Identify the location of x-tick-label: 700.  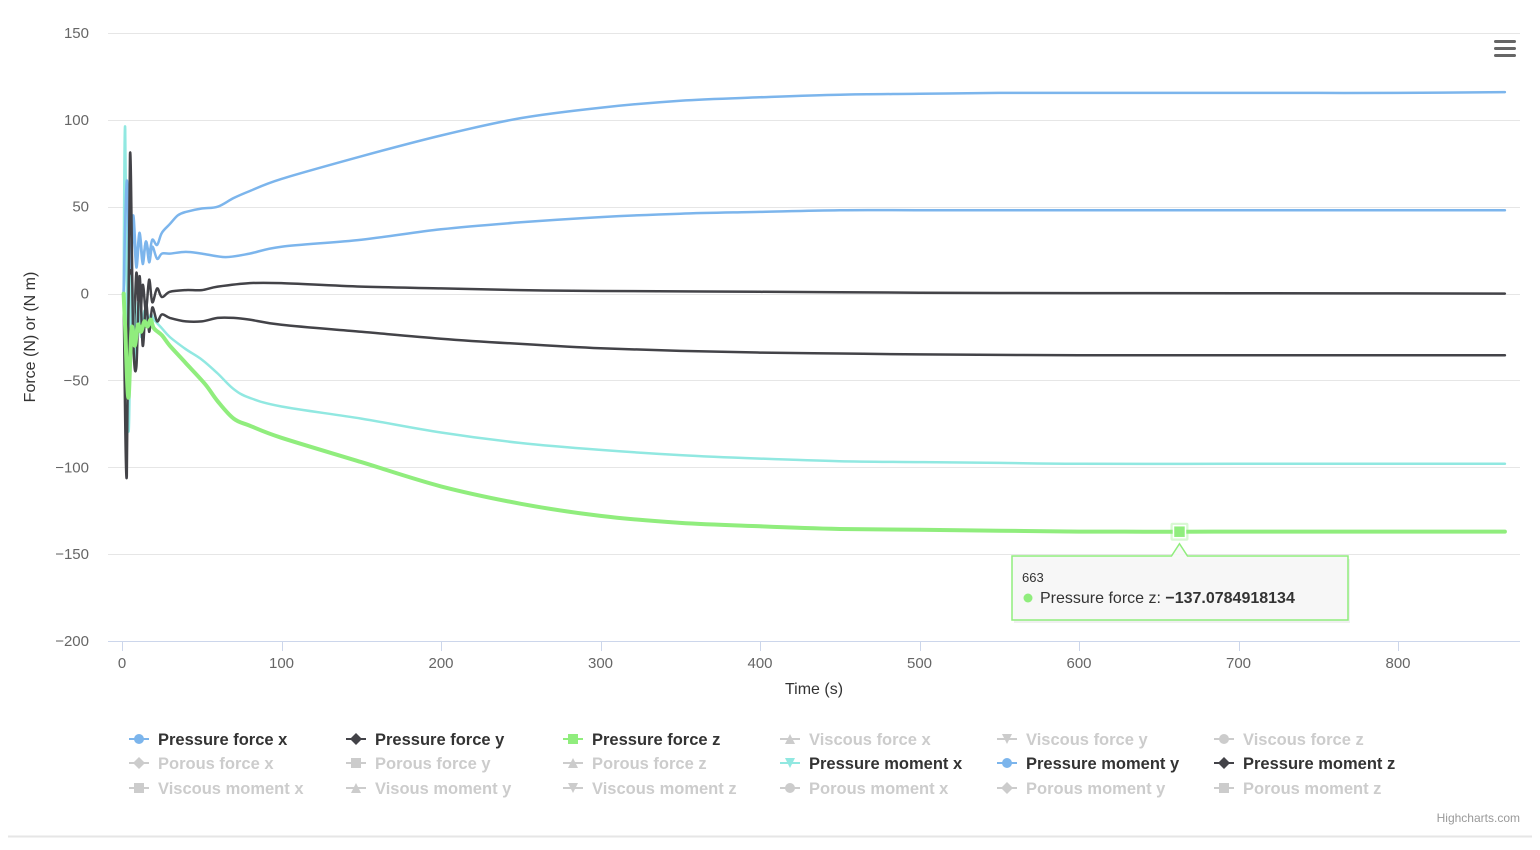
(1238, 663).